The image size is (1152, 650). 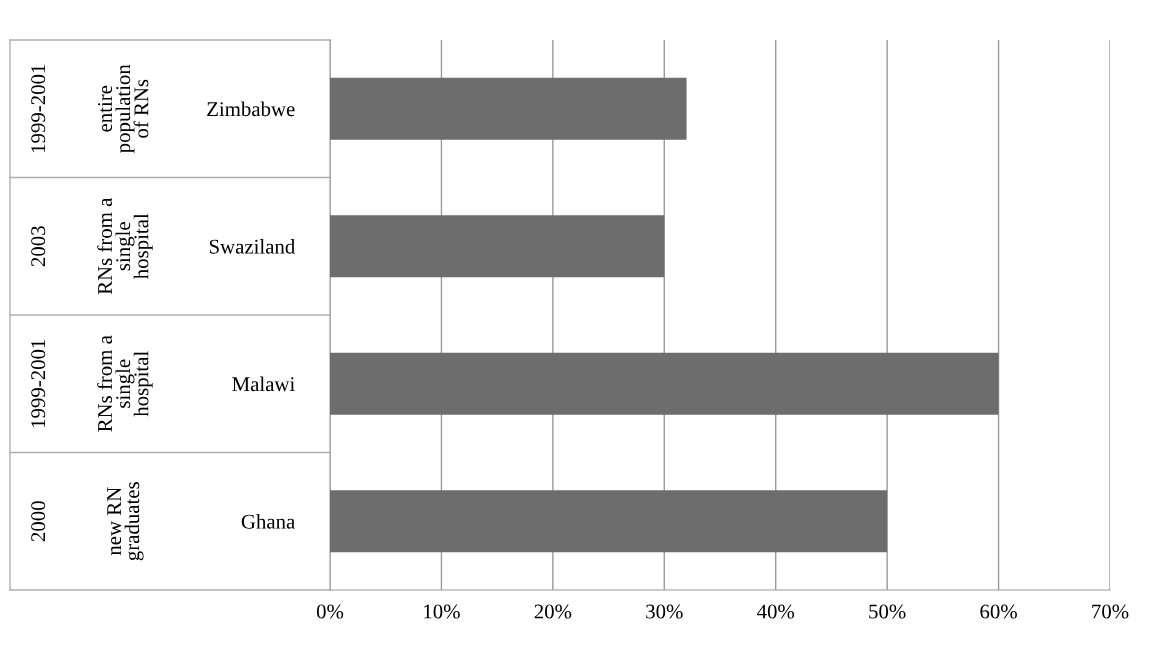 What do you see at coordinates (268, 521) in the screenshot?
I see `y-tick-label: Ghana` at bounding box center [268, 521].